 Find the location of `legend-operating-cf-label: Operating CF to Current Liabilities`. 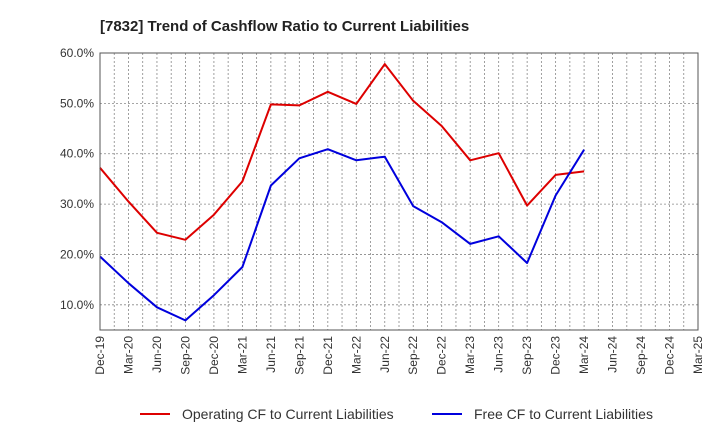

legend-operating-cf-label: Operating CF to Current Liabilities is located at coordinates (288, 414).